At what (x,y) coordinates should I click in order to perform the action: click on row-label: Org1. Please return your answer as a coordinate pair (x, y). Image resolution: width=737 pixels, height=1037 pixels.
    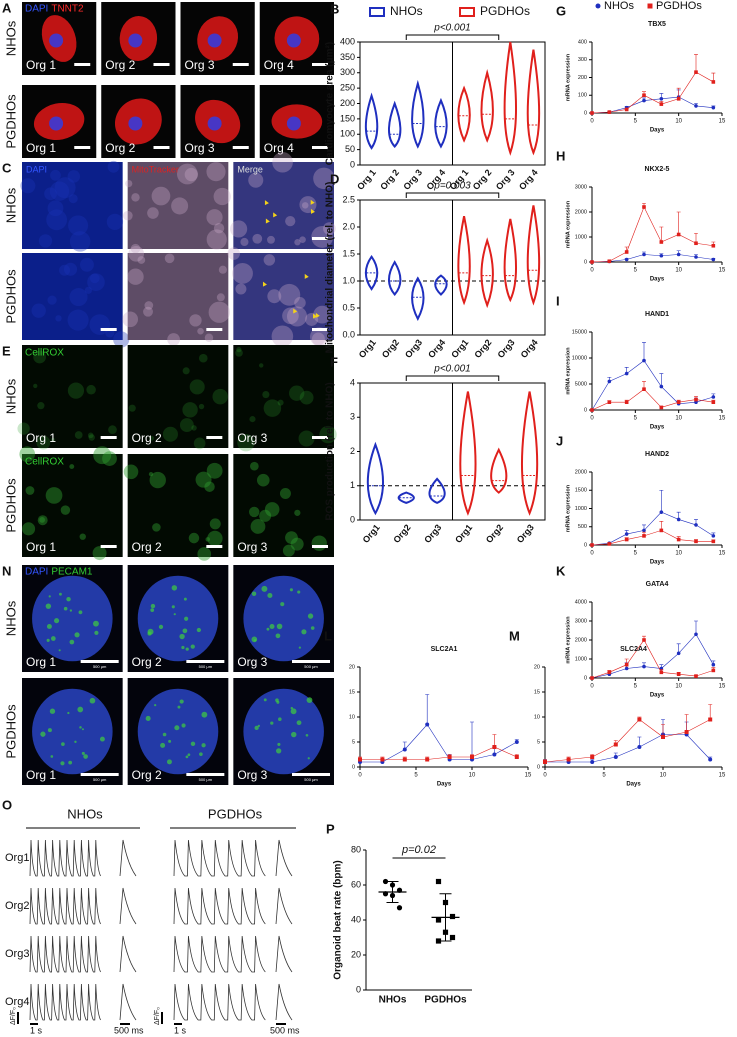
    Looking at the image, I should click on (17, 858).